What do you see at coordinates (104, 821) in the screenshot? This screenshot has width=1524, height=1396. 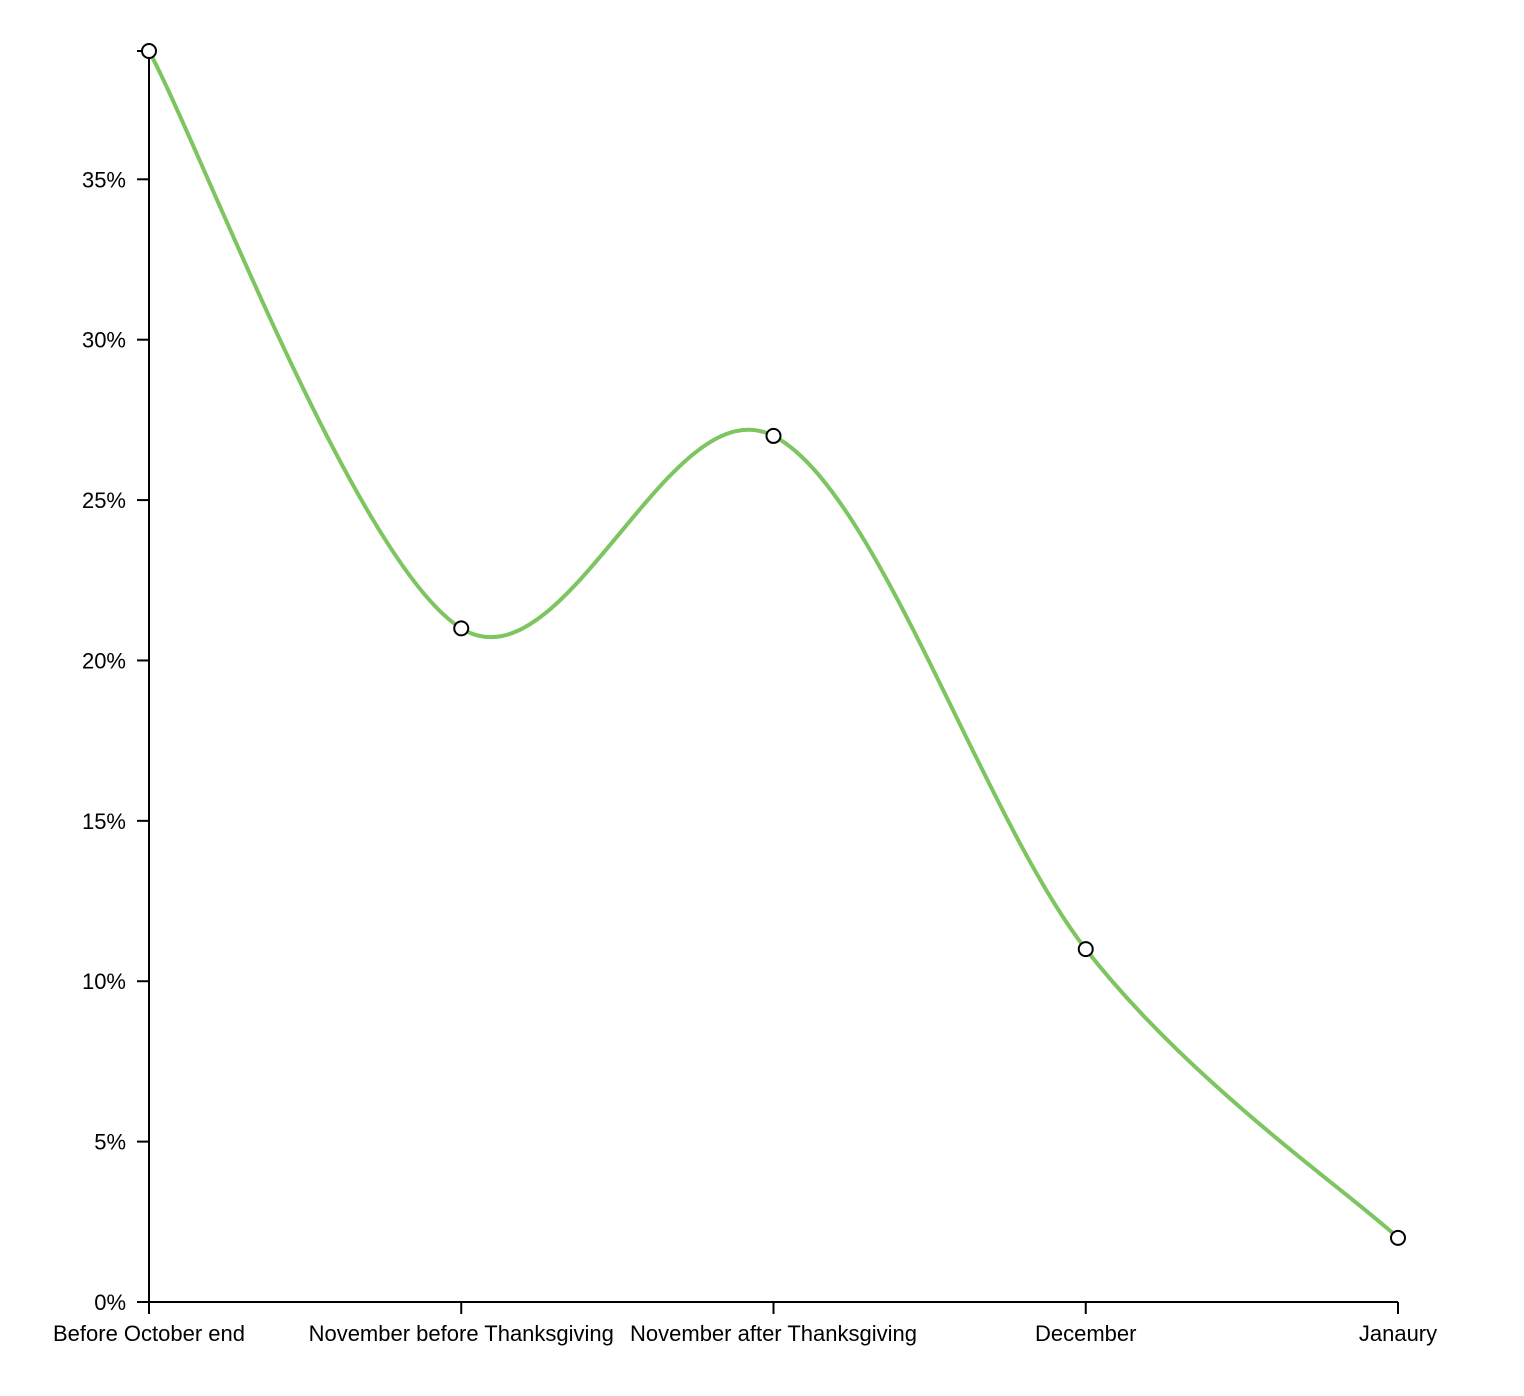 I see `y-tick-label: 15%` at bounding box center [104, 821].